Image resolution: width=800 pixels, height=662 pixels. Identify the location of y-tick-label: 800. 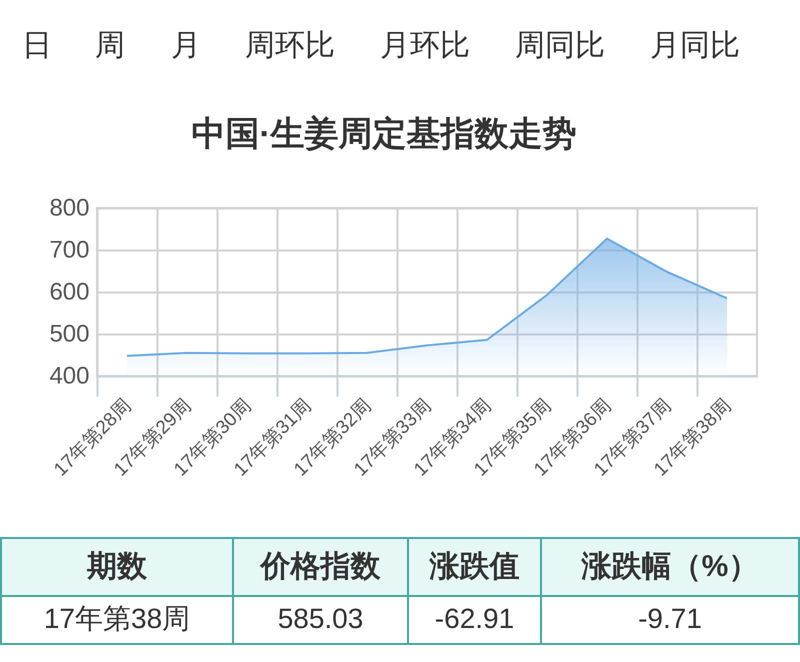
(69, 208).